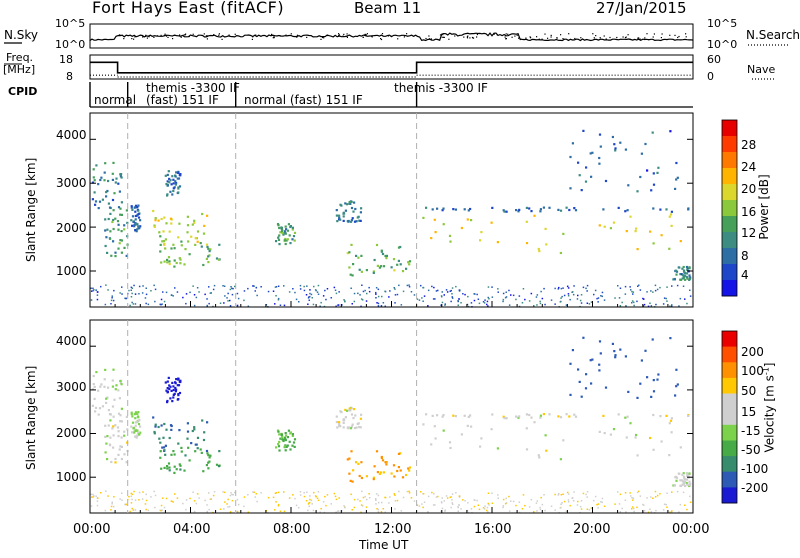 The image size is (800, 558). What do you see at coordinates (493, 529) in the screenshot?
I see `xtick-1600: 16:00` at bounding box center [493, 529].